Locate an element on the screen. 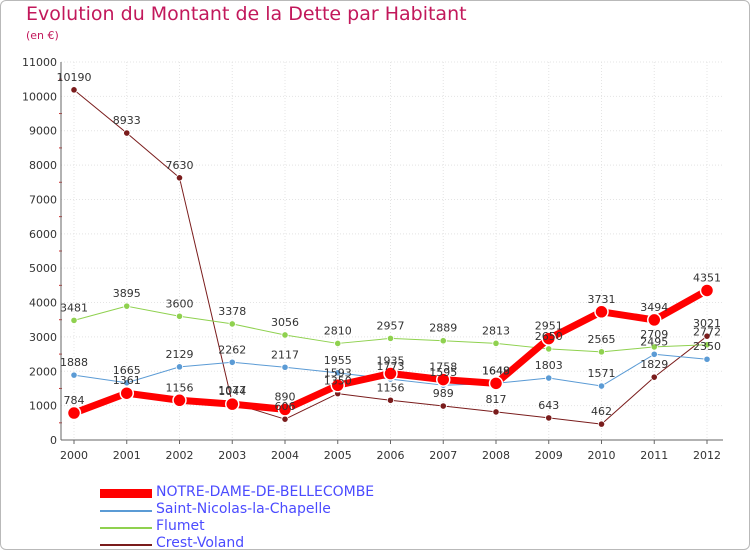 The height and width of the screenshot is (553, 750). data-label-flumet: 2709 is located at coordinates (654, 334).